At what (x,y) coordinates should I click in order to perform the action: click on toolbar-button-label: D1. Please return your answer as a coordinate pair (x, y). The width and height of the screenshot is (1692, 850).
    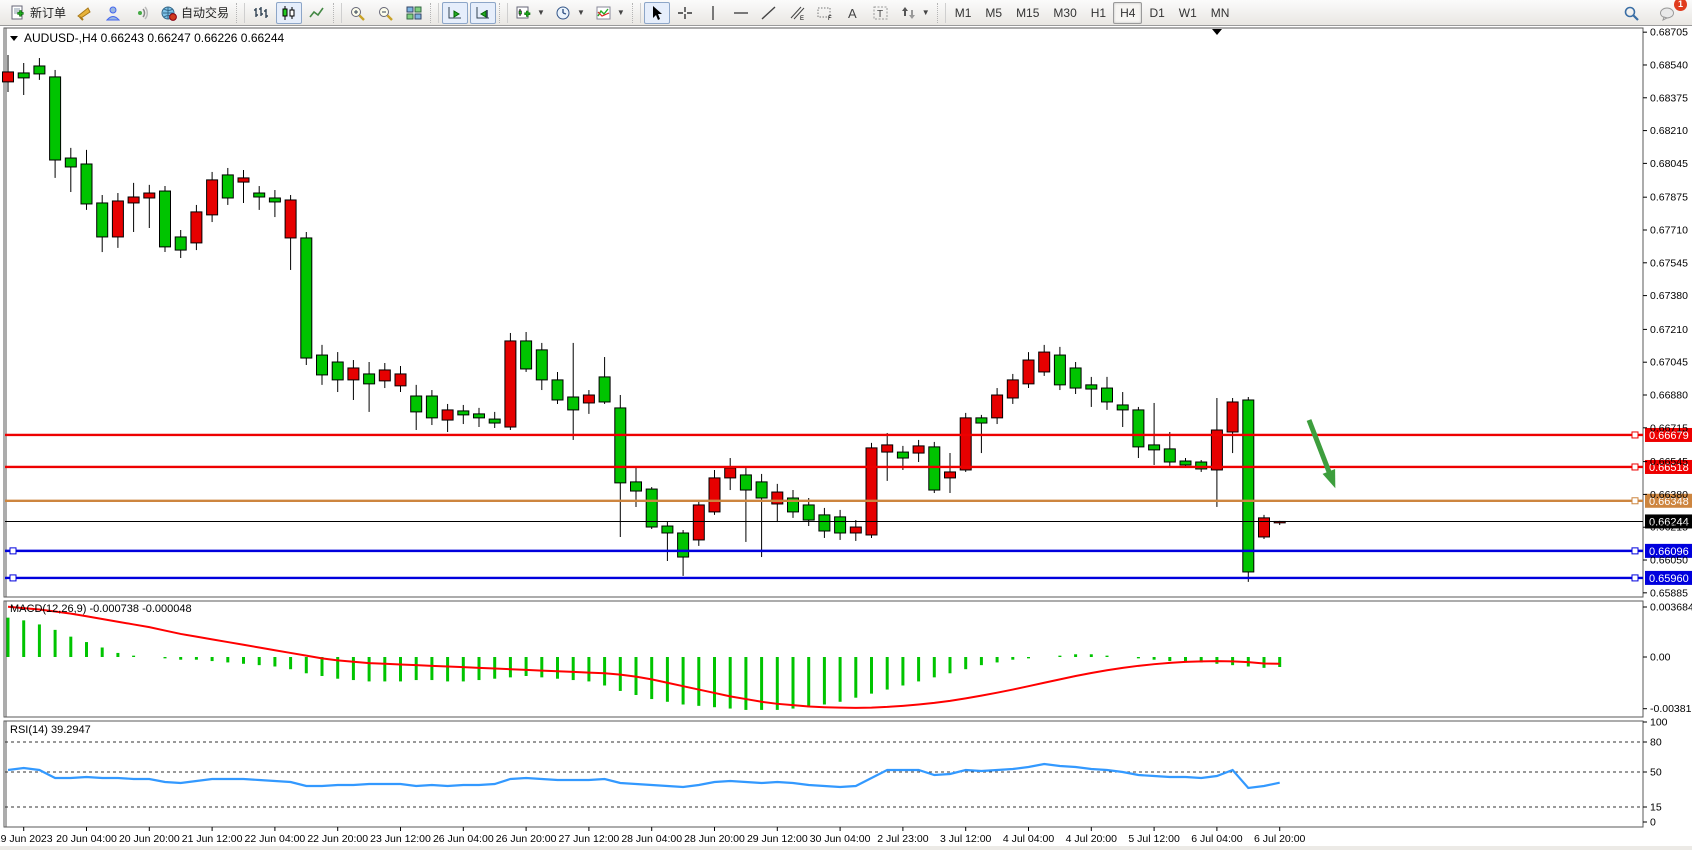
    Looking at the image, I should click on (1157, 12).